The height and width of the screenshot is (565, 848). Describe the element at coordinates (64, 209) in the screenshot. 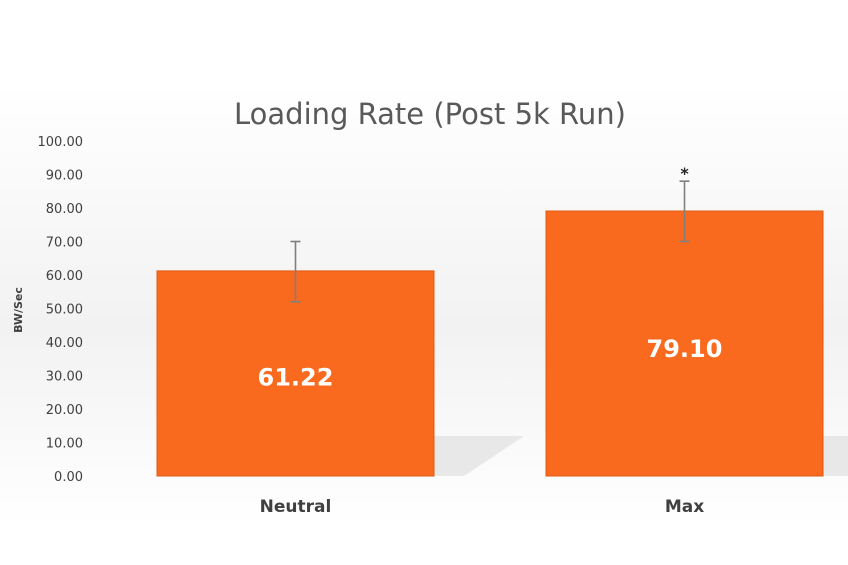

I see `y-tick-label: 80.00` at that location.